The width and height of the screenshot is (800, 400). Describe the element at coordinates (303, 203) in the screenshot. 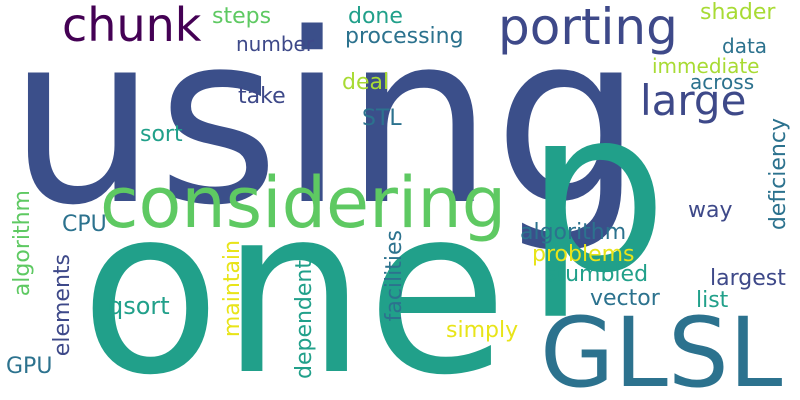

I see `word-considering: considering` at that location.